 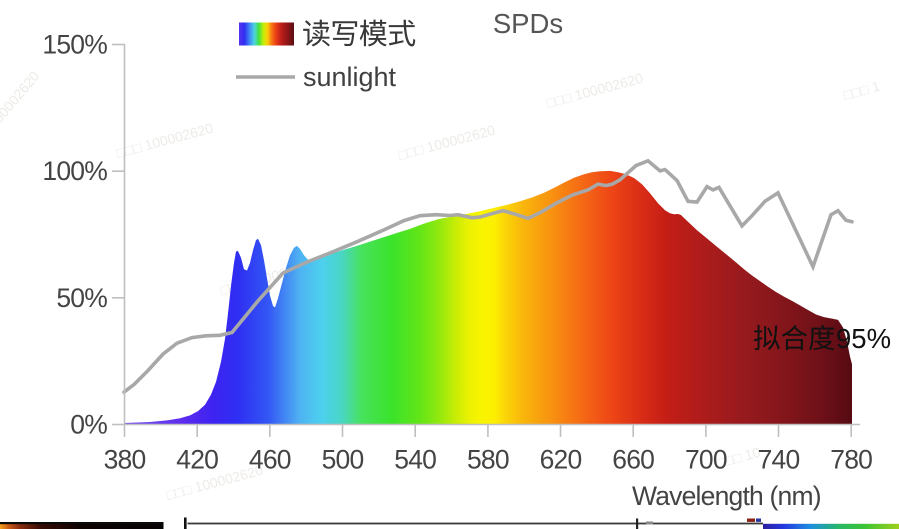 I want to click on svg-text: 700, so click(x=706, y=460).